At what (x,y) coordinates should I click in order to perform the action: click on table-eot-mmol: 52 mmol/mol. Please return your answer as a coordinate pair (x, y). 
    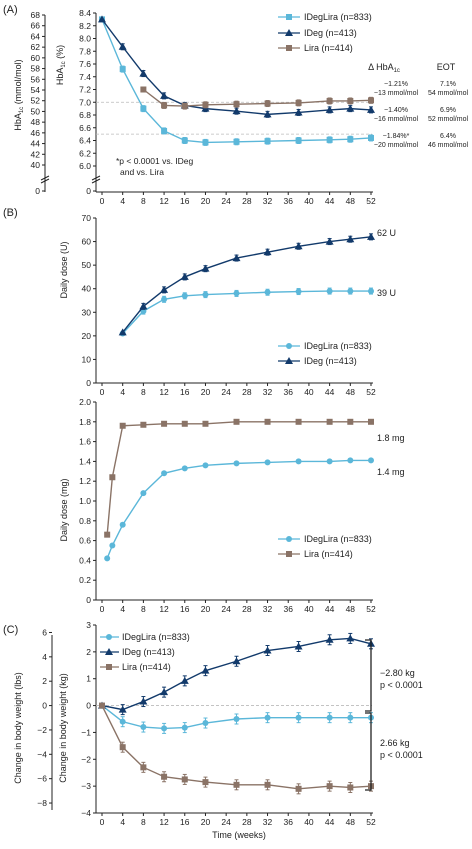
    Looking at the image, I should click on (448, 119).